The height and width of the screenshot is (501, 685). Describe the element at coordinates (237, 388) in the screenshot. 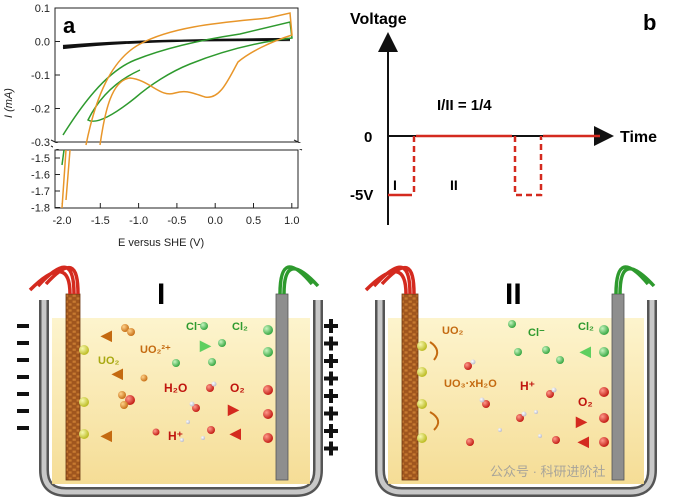

I see `cell-I-o2-label: O₂` at that location.